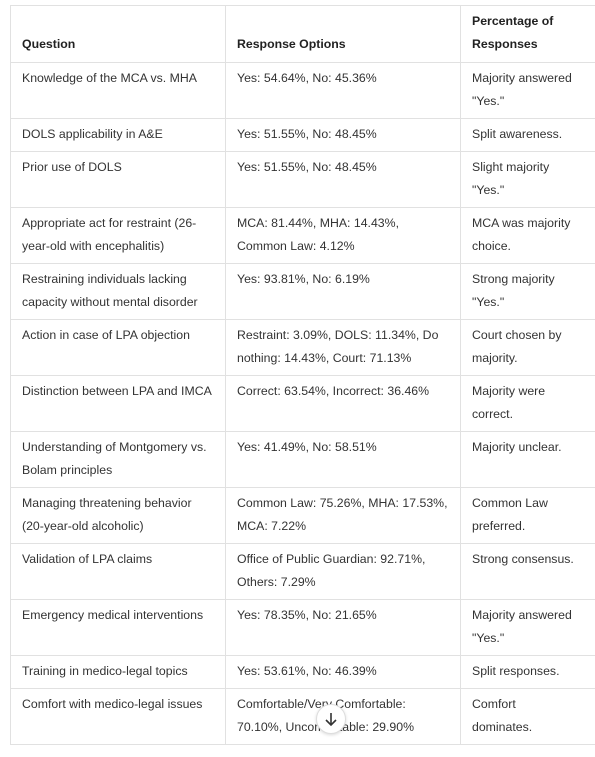 The image size is (595, 757). What do you see at coordinates (343, 403) in the screenshot?
I see `table-cell: Correct: 63.54%, Incorrect: 36.46%` at bounding box center [343, 403].